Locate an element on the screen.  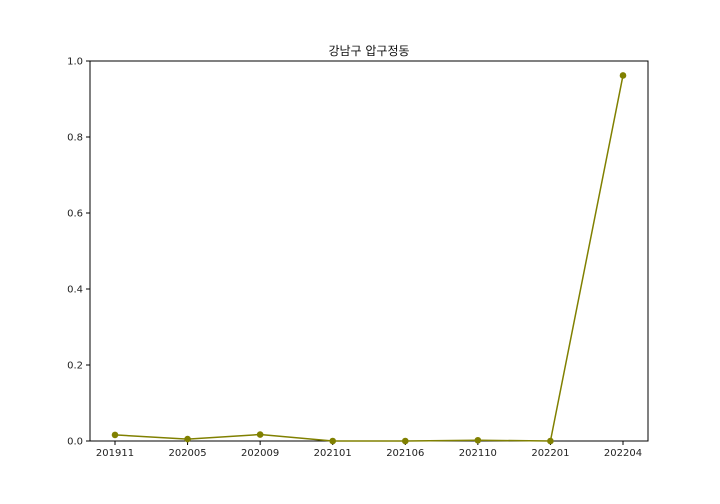
chart-title: 강남구 압구정동 is located at coordinates (368, 51).